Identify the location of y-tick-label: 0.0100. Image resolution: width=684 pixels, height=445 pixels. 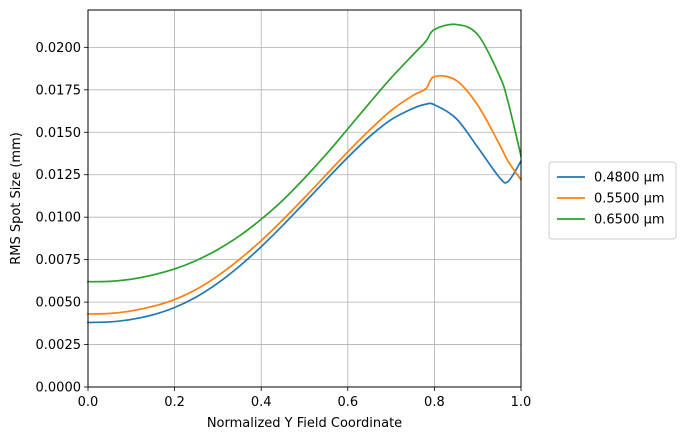
(59, 218).